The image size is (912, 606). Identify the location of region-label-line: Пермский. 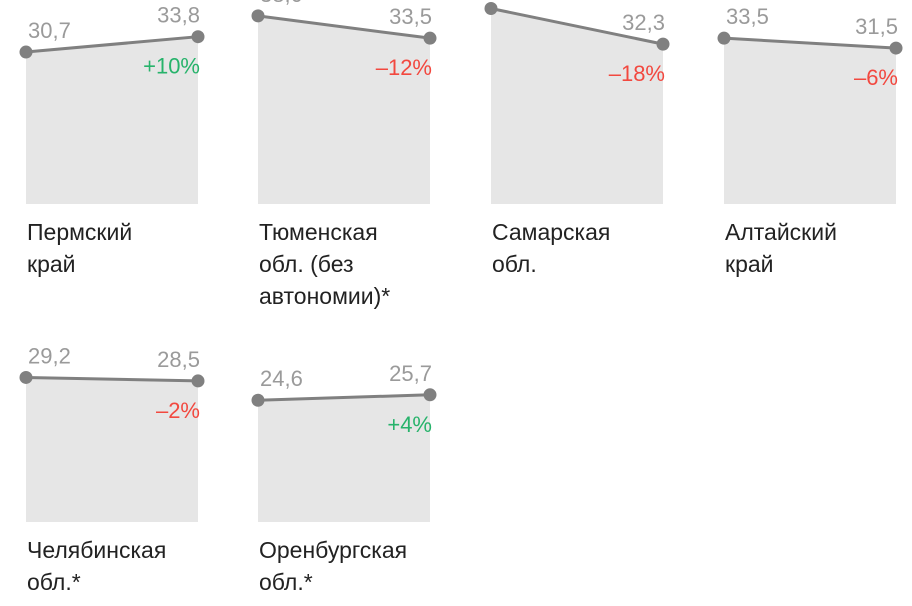
(79, 232).